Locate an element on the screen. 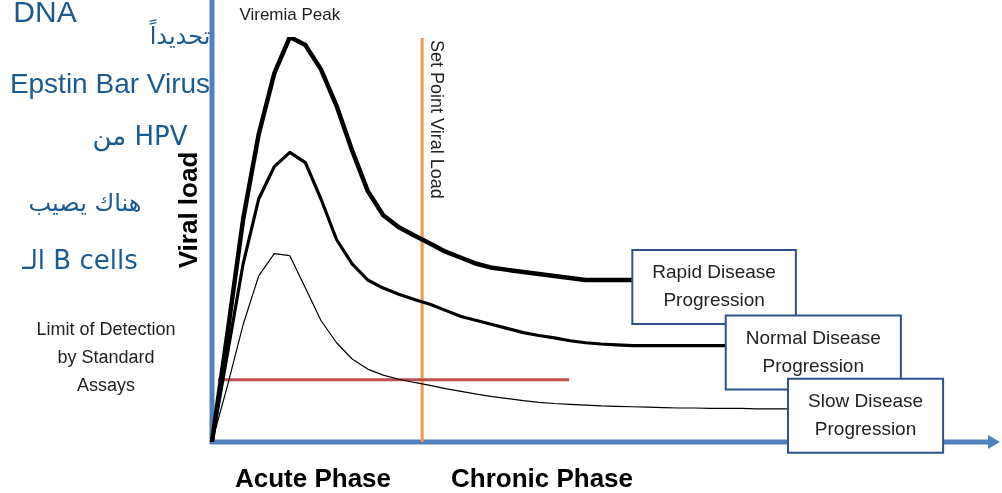  text: Chronic Phase is located at coordinates (542, 478).